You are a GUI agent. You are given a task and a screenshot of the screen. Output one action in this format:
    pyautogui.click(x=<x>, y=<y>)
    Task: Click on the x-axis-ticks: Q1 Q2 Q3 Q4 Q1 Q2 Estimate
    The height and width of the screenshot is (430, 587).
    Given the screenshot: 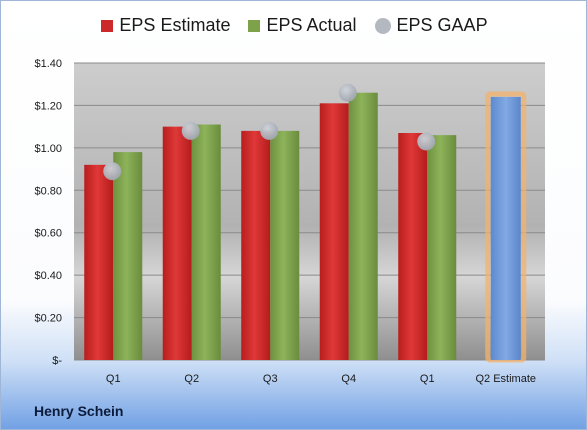 What is the action you would take?
    pyautogui.click(x=321, y=379)
    